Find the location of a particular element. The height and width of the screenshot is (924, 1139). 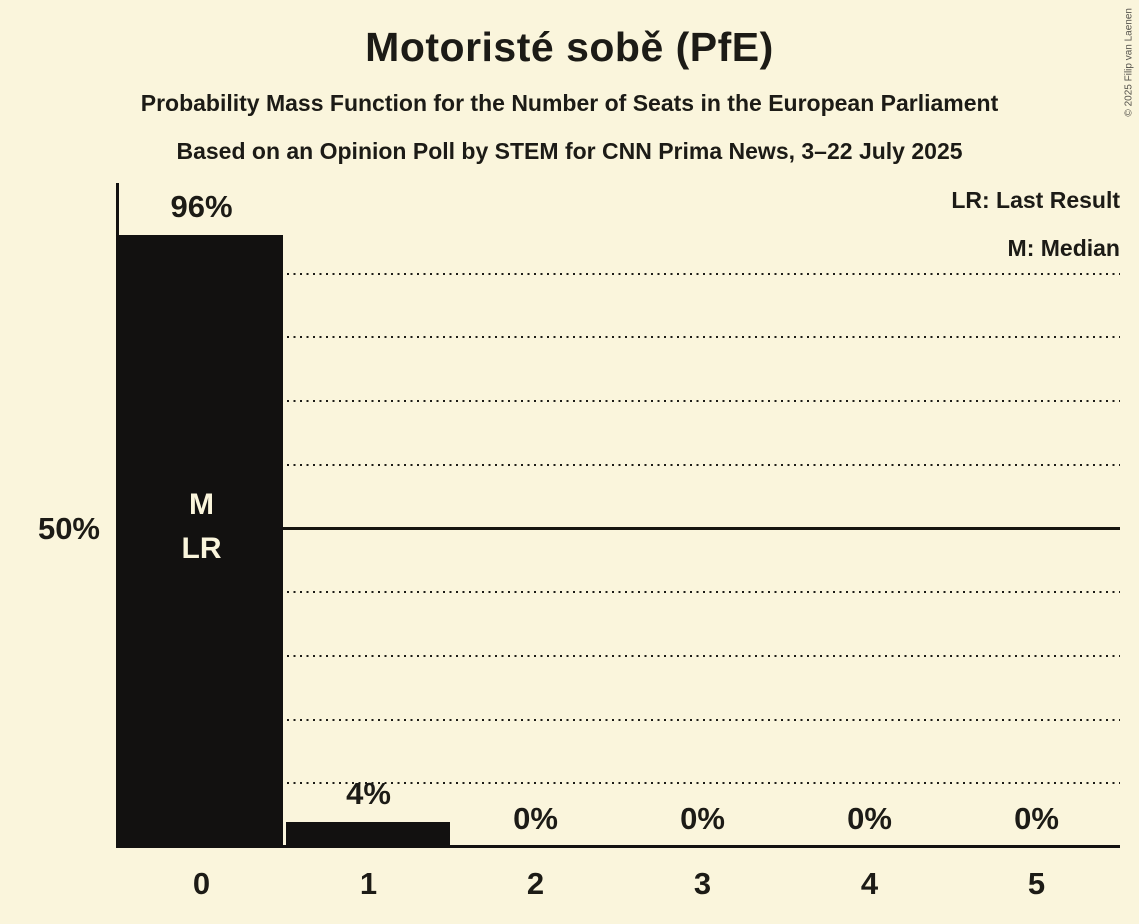

bar-value-label: 96% is located at coordinates (201, 207).